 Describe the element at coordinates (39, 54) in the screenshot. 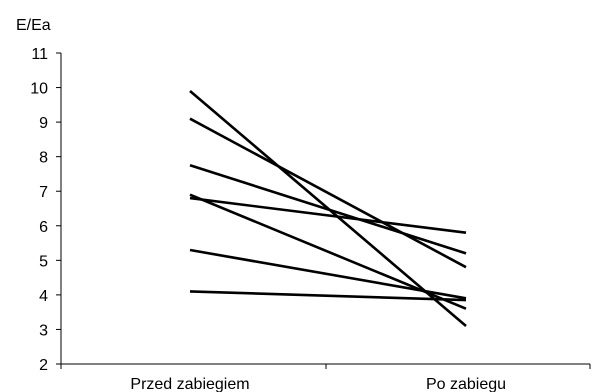

I see `y-tick-label: 11` at that location.